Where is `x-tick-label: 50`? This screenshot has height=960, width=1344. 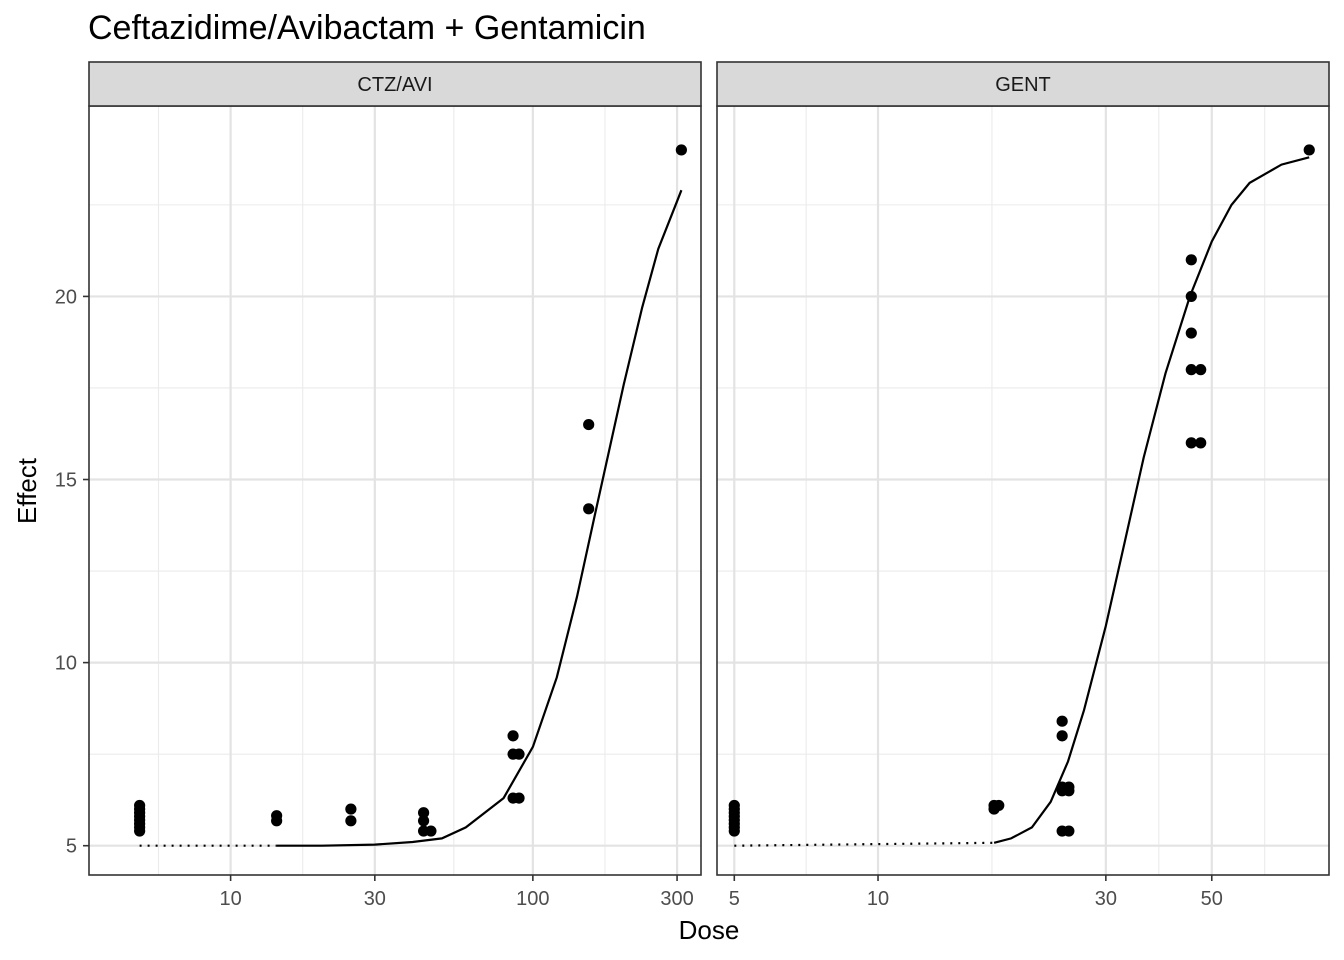
x-tick-label: 50 is located at coordinates (1212, 899).